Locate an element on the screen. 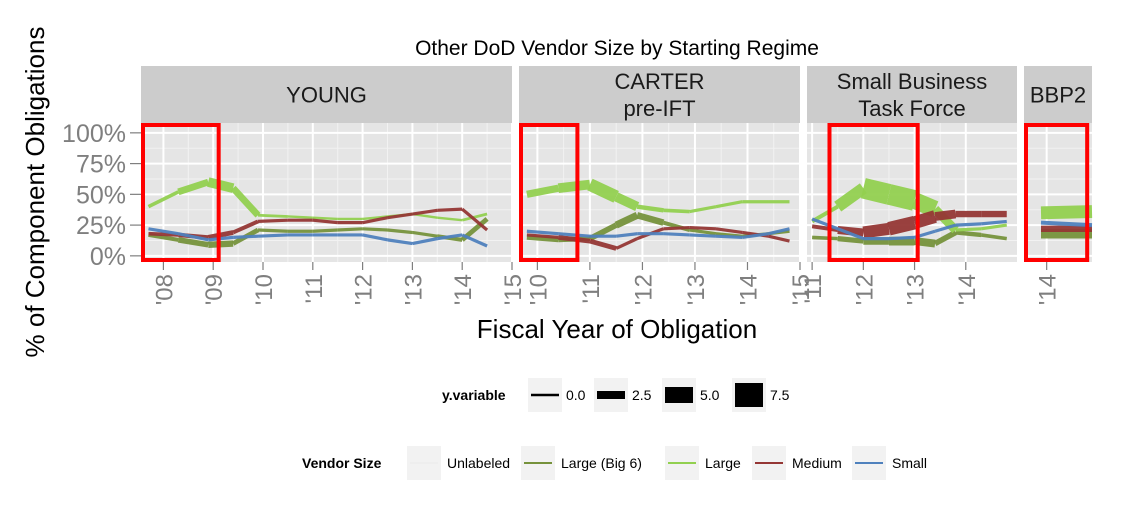 The image size is (1125, 530). size-legend-label: 2.5 is located at coordinates (642, 395).